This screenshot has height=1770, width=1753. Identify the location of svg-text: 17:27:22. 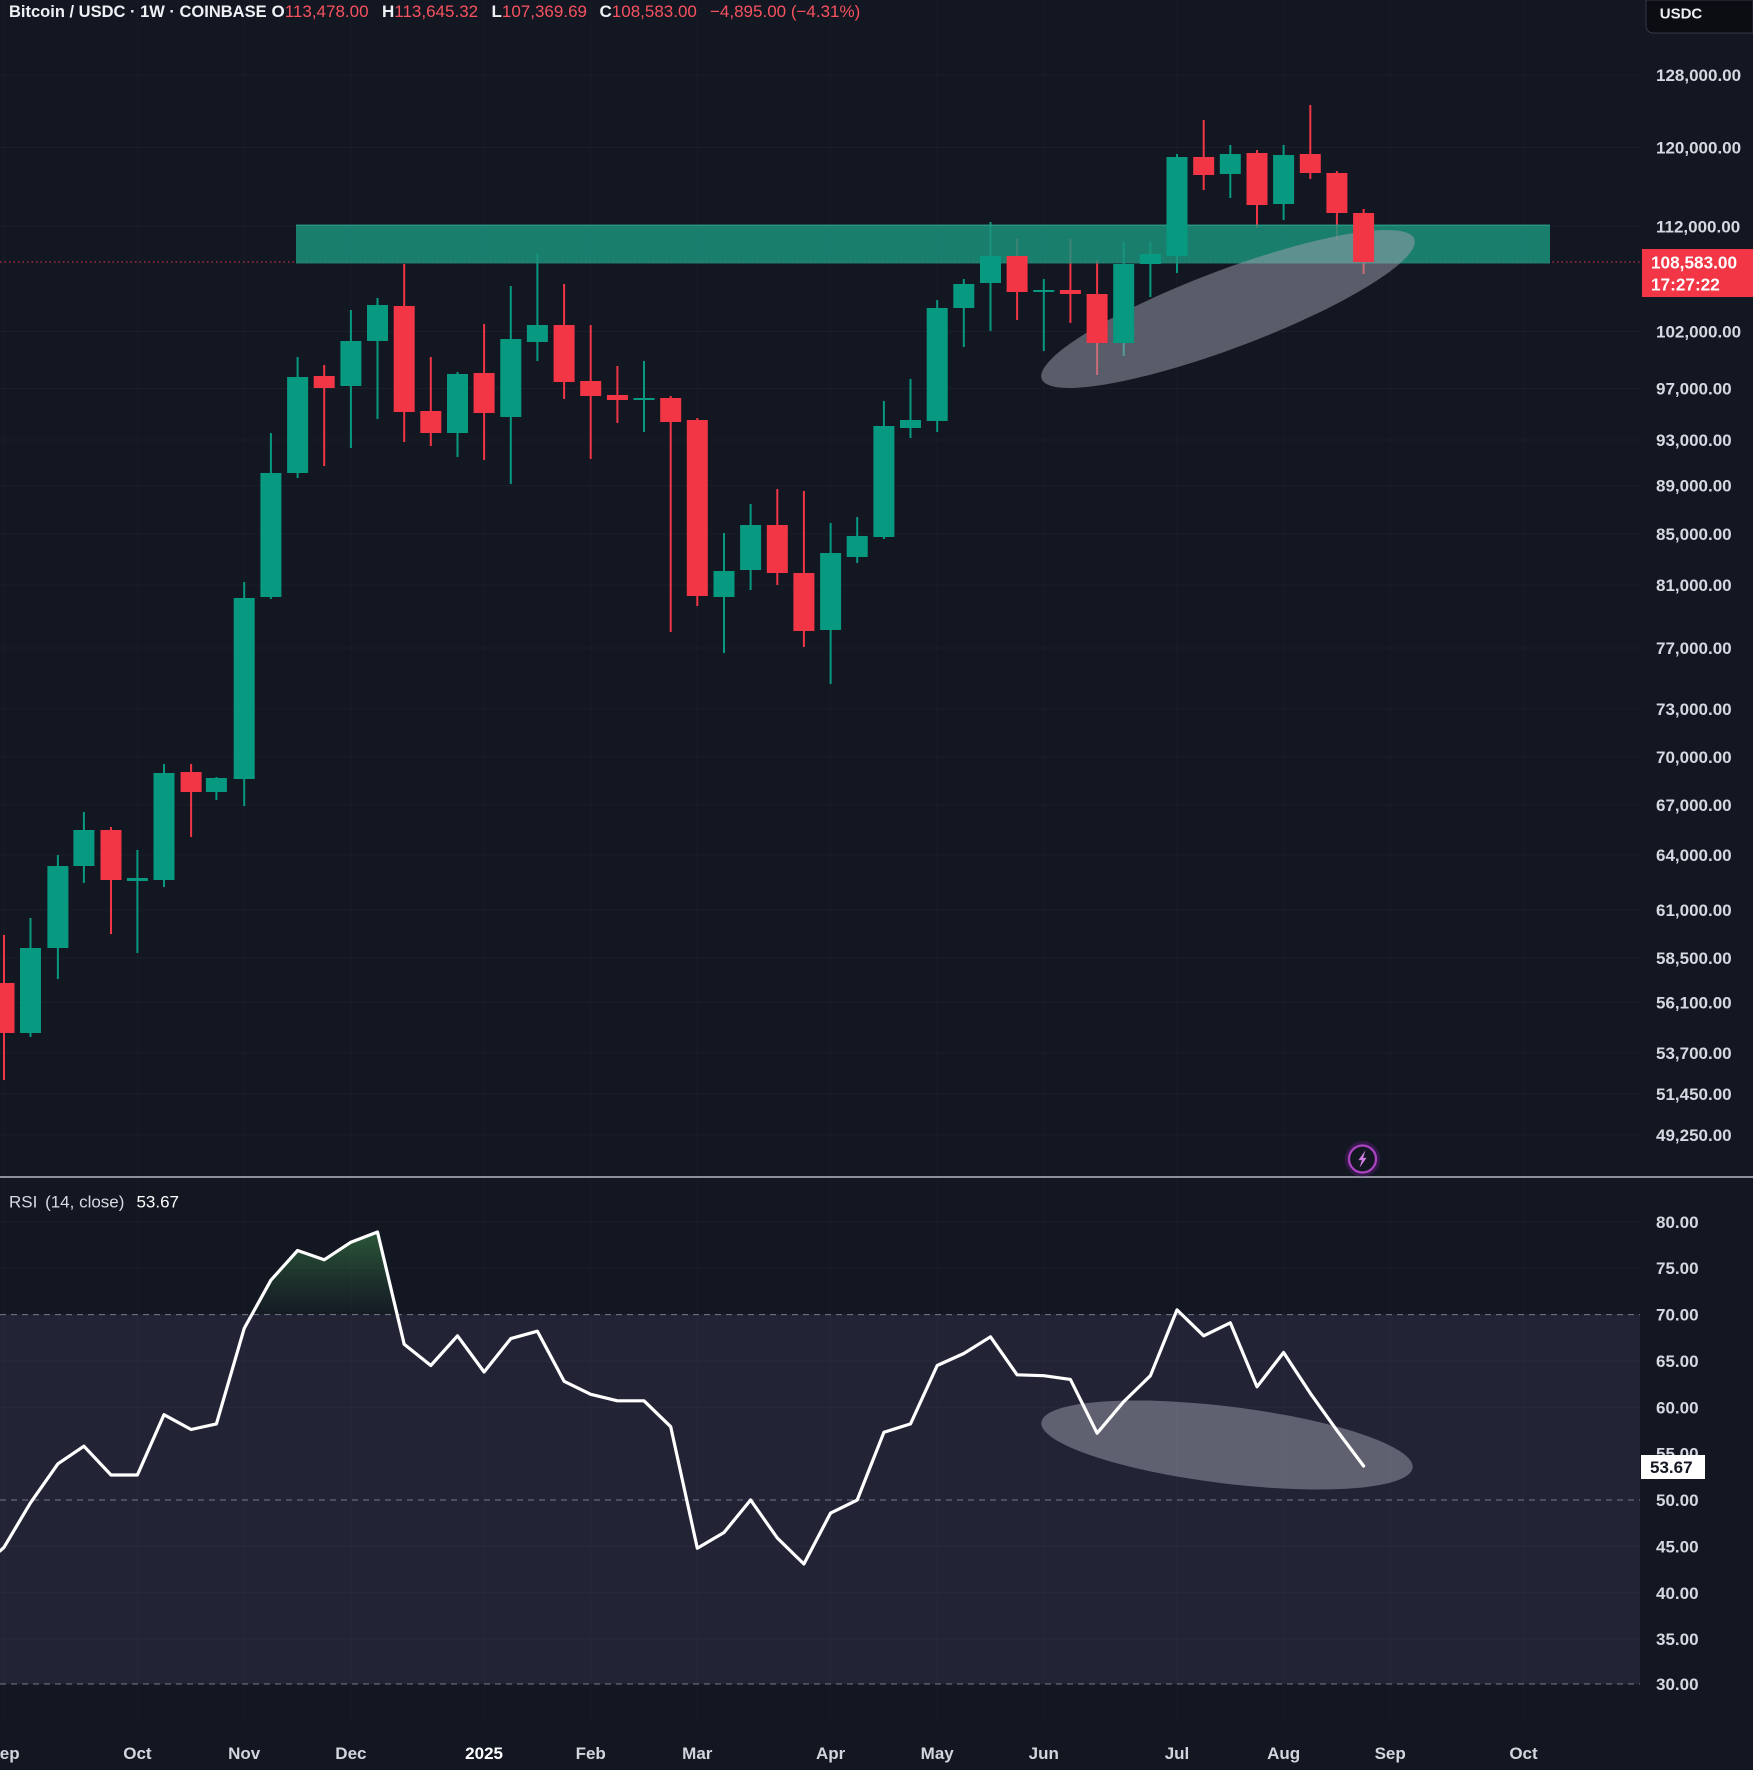
(1685, 285).